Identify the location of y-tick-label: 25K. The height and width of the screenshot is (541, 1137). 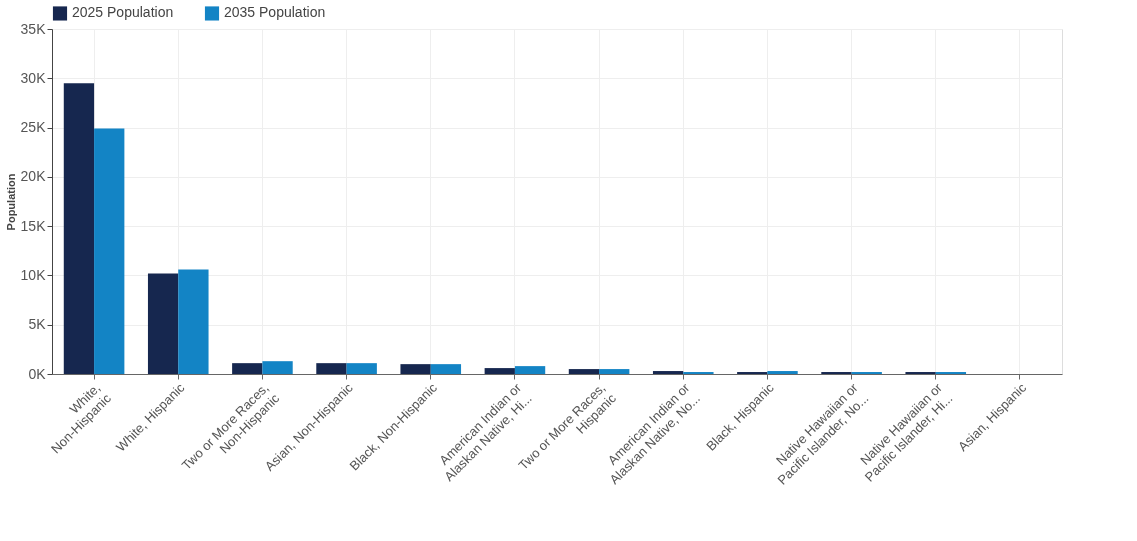
(33, 127).